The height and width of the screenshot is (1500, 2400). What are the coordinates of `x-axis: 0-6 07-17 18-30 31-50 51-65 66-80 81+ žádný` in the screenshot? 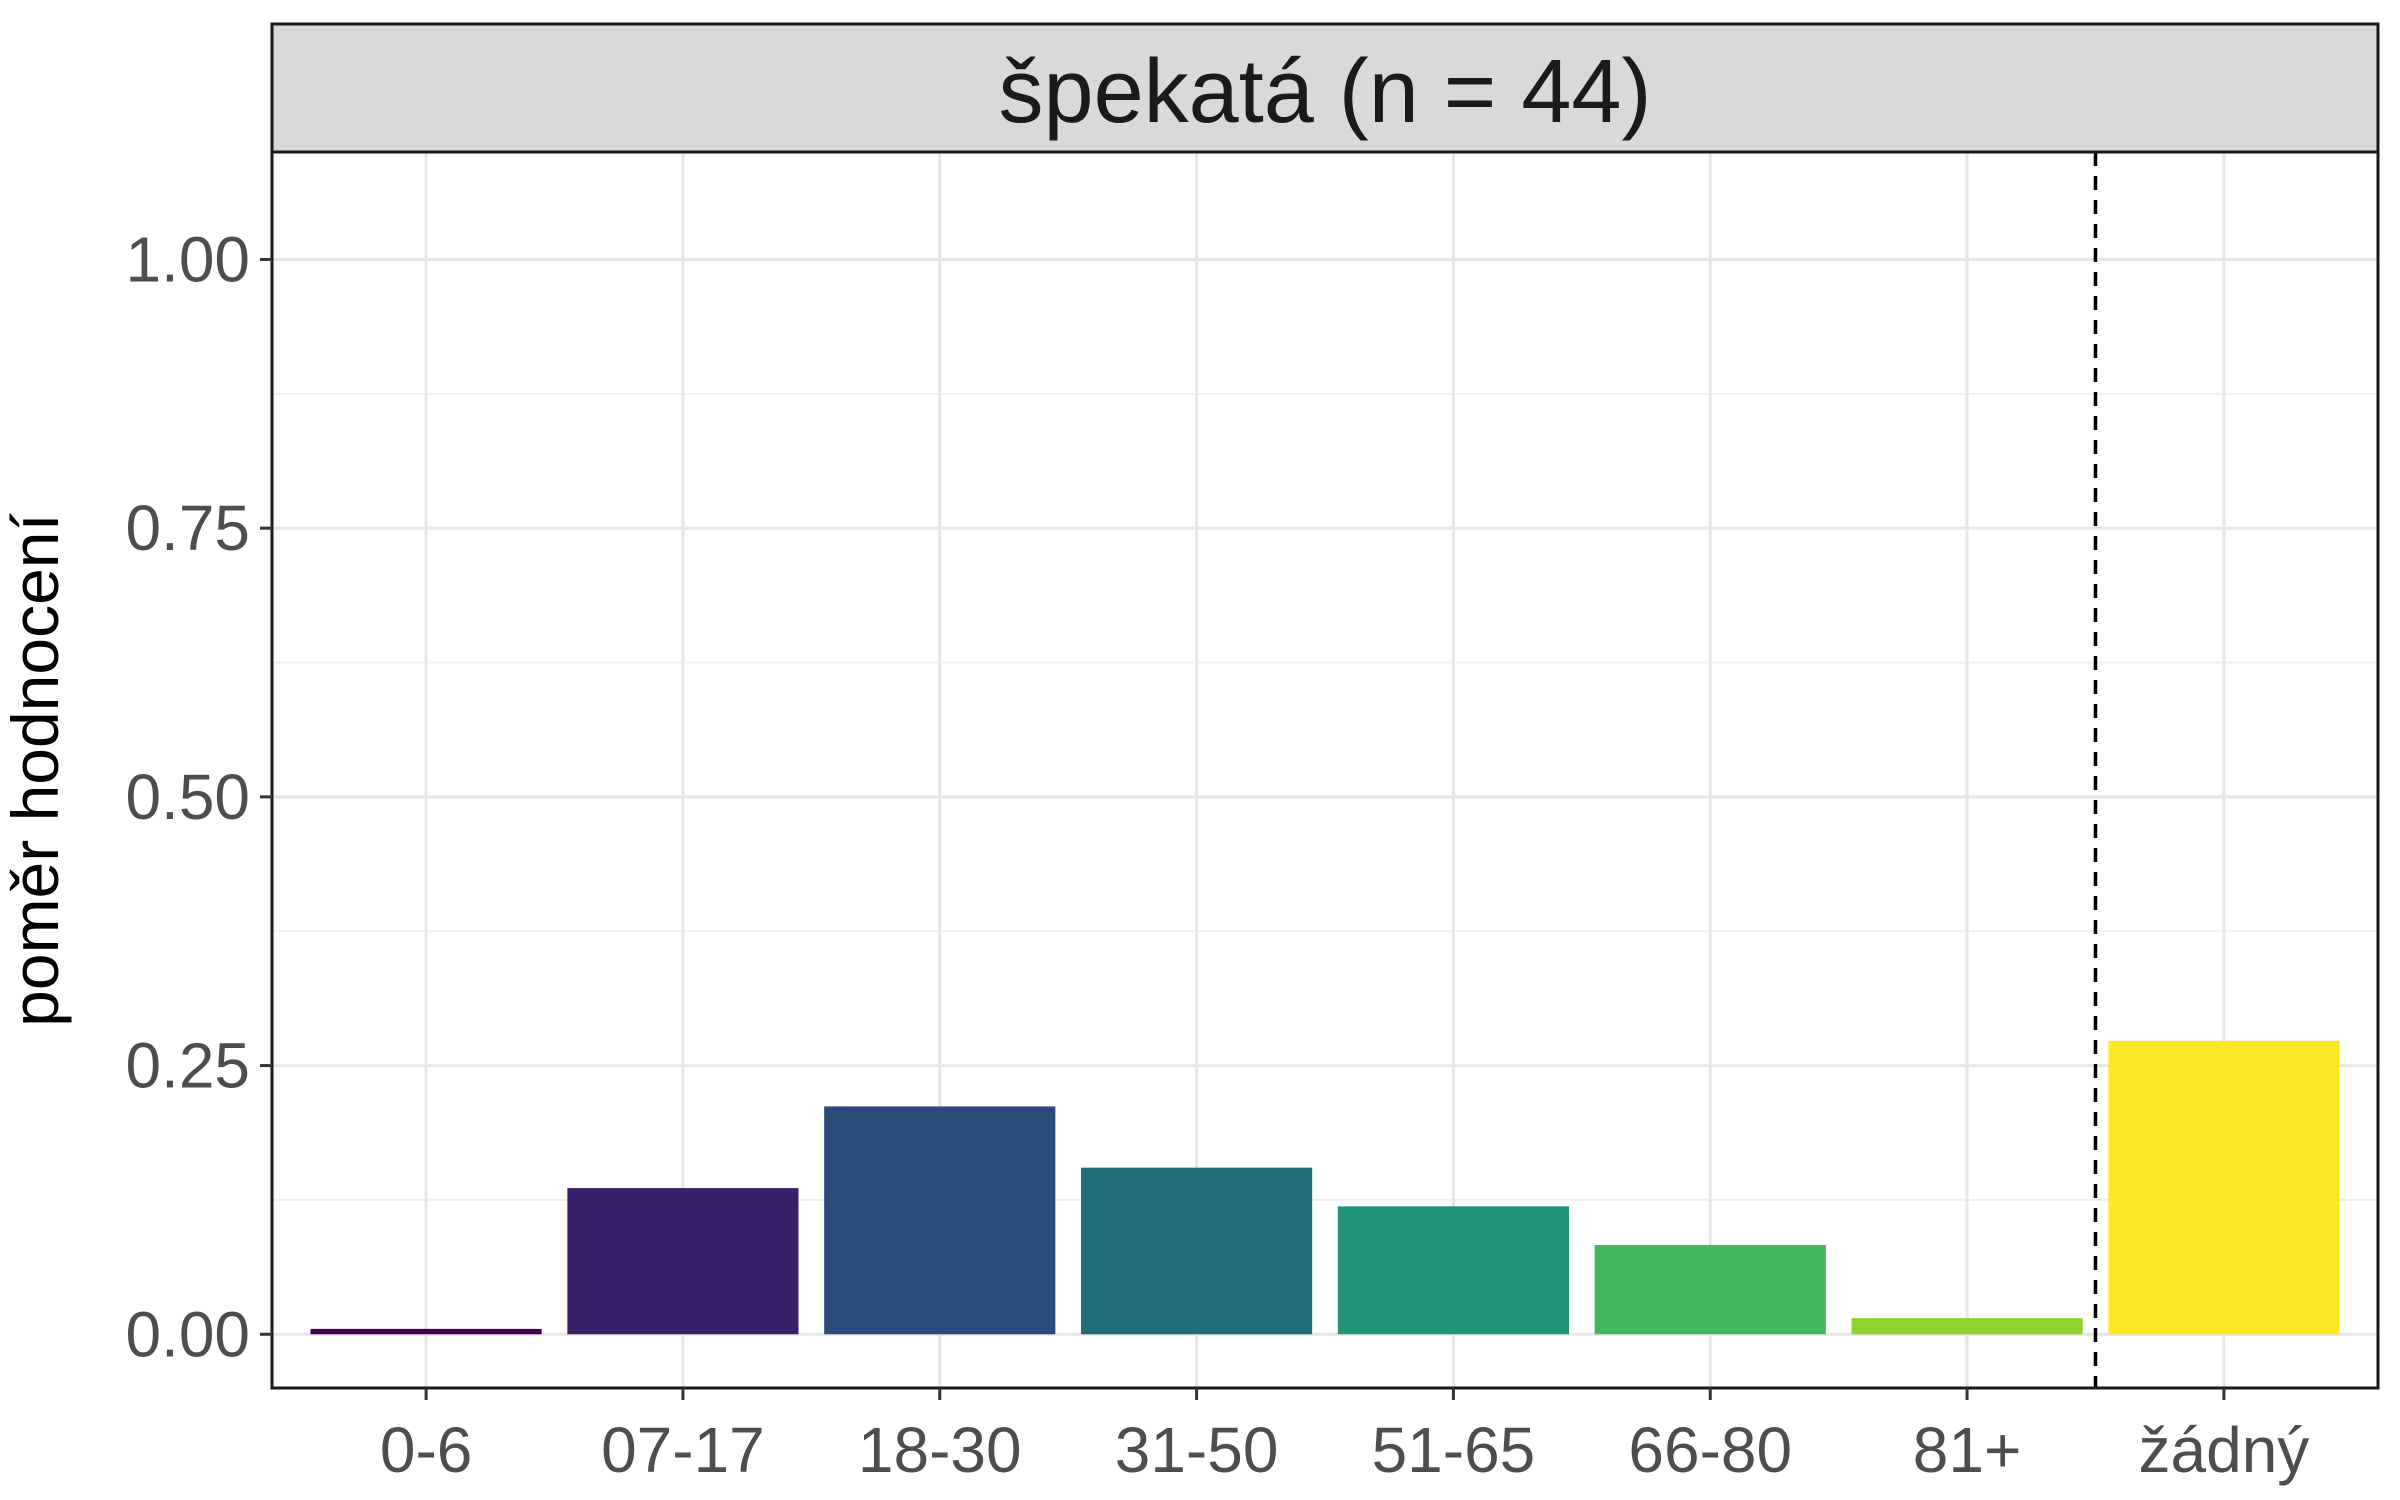 It's located at (1344, 1437).